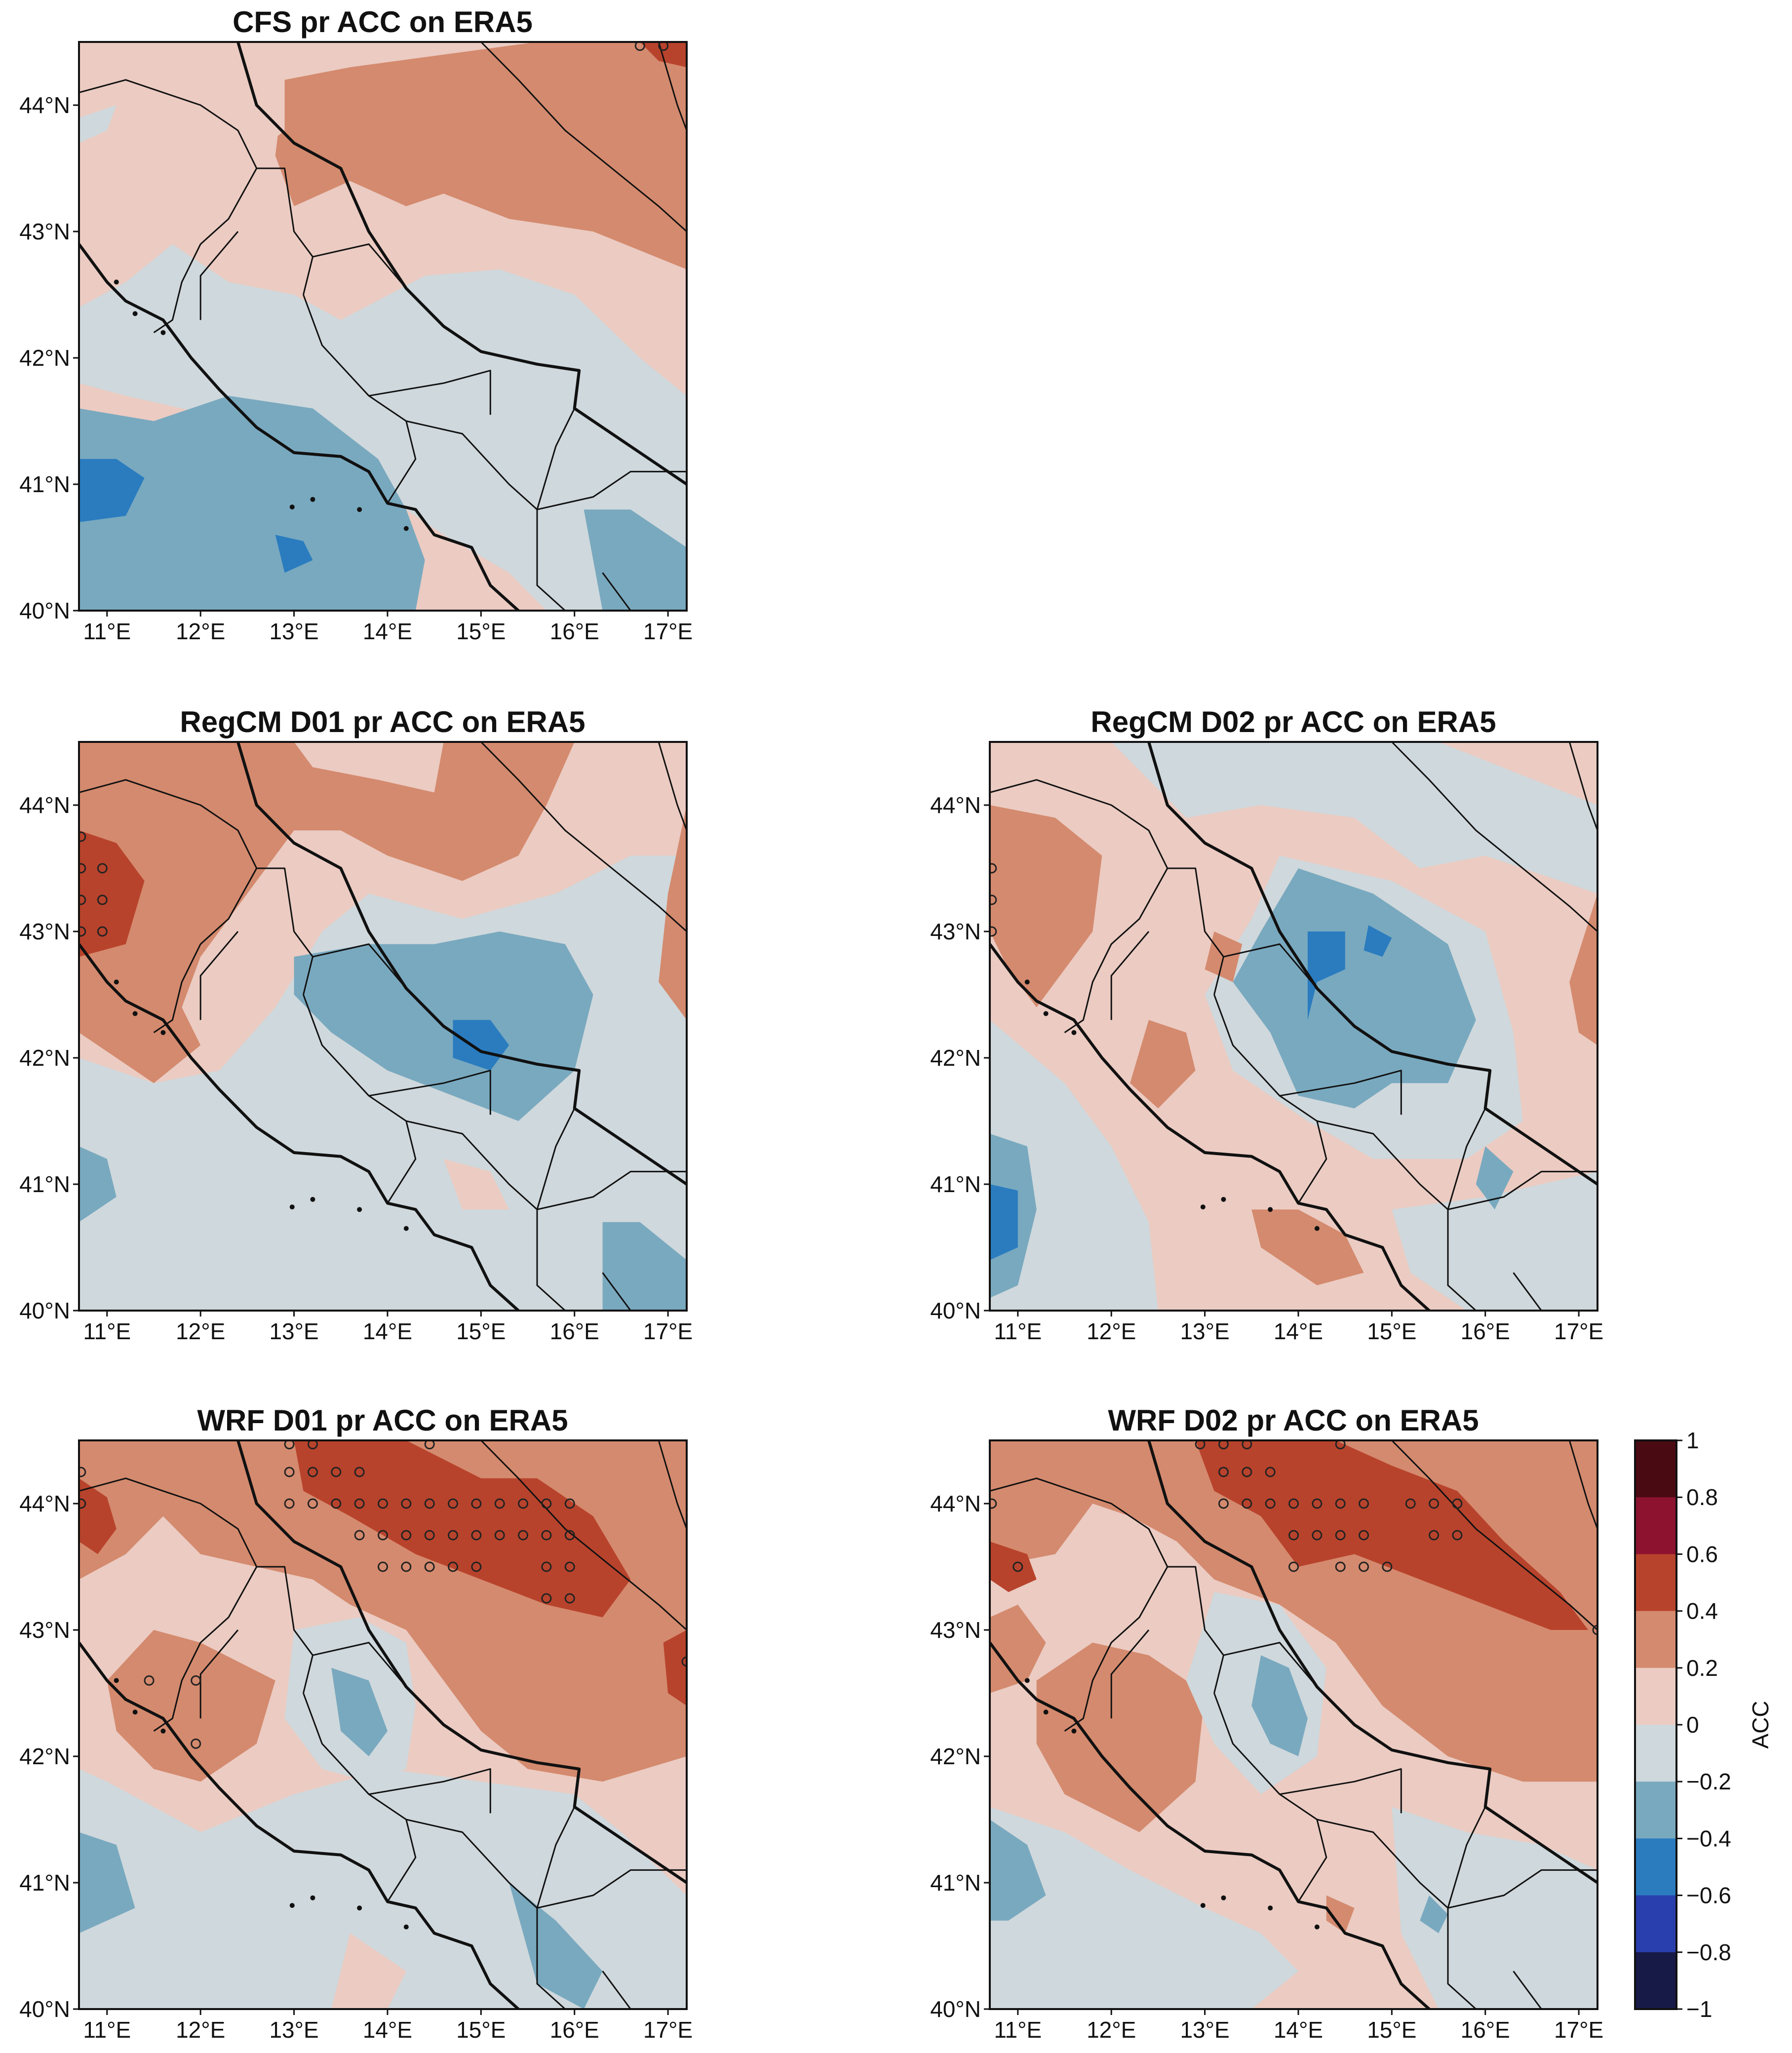 Image resolution: width=1792 pixels, height=2053 pixels. Describe the element at coordinates (1708, 1838) in the screenshot. I see `colorbar-tick-label: −0.4` at that location.